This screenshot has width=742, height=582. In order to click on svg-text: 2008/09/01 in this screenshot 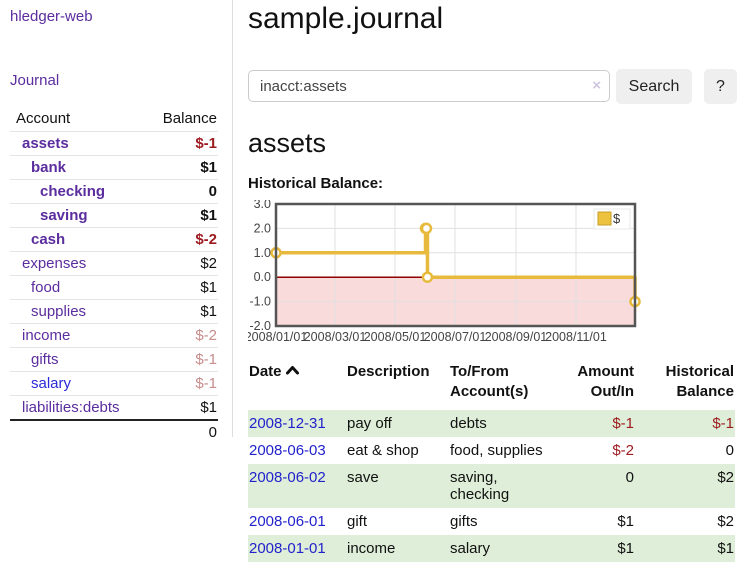, I will do `click(516, 337)`.